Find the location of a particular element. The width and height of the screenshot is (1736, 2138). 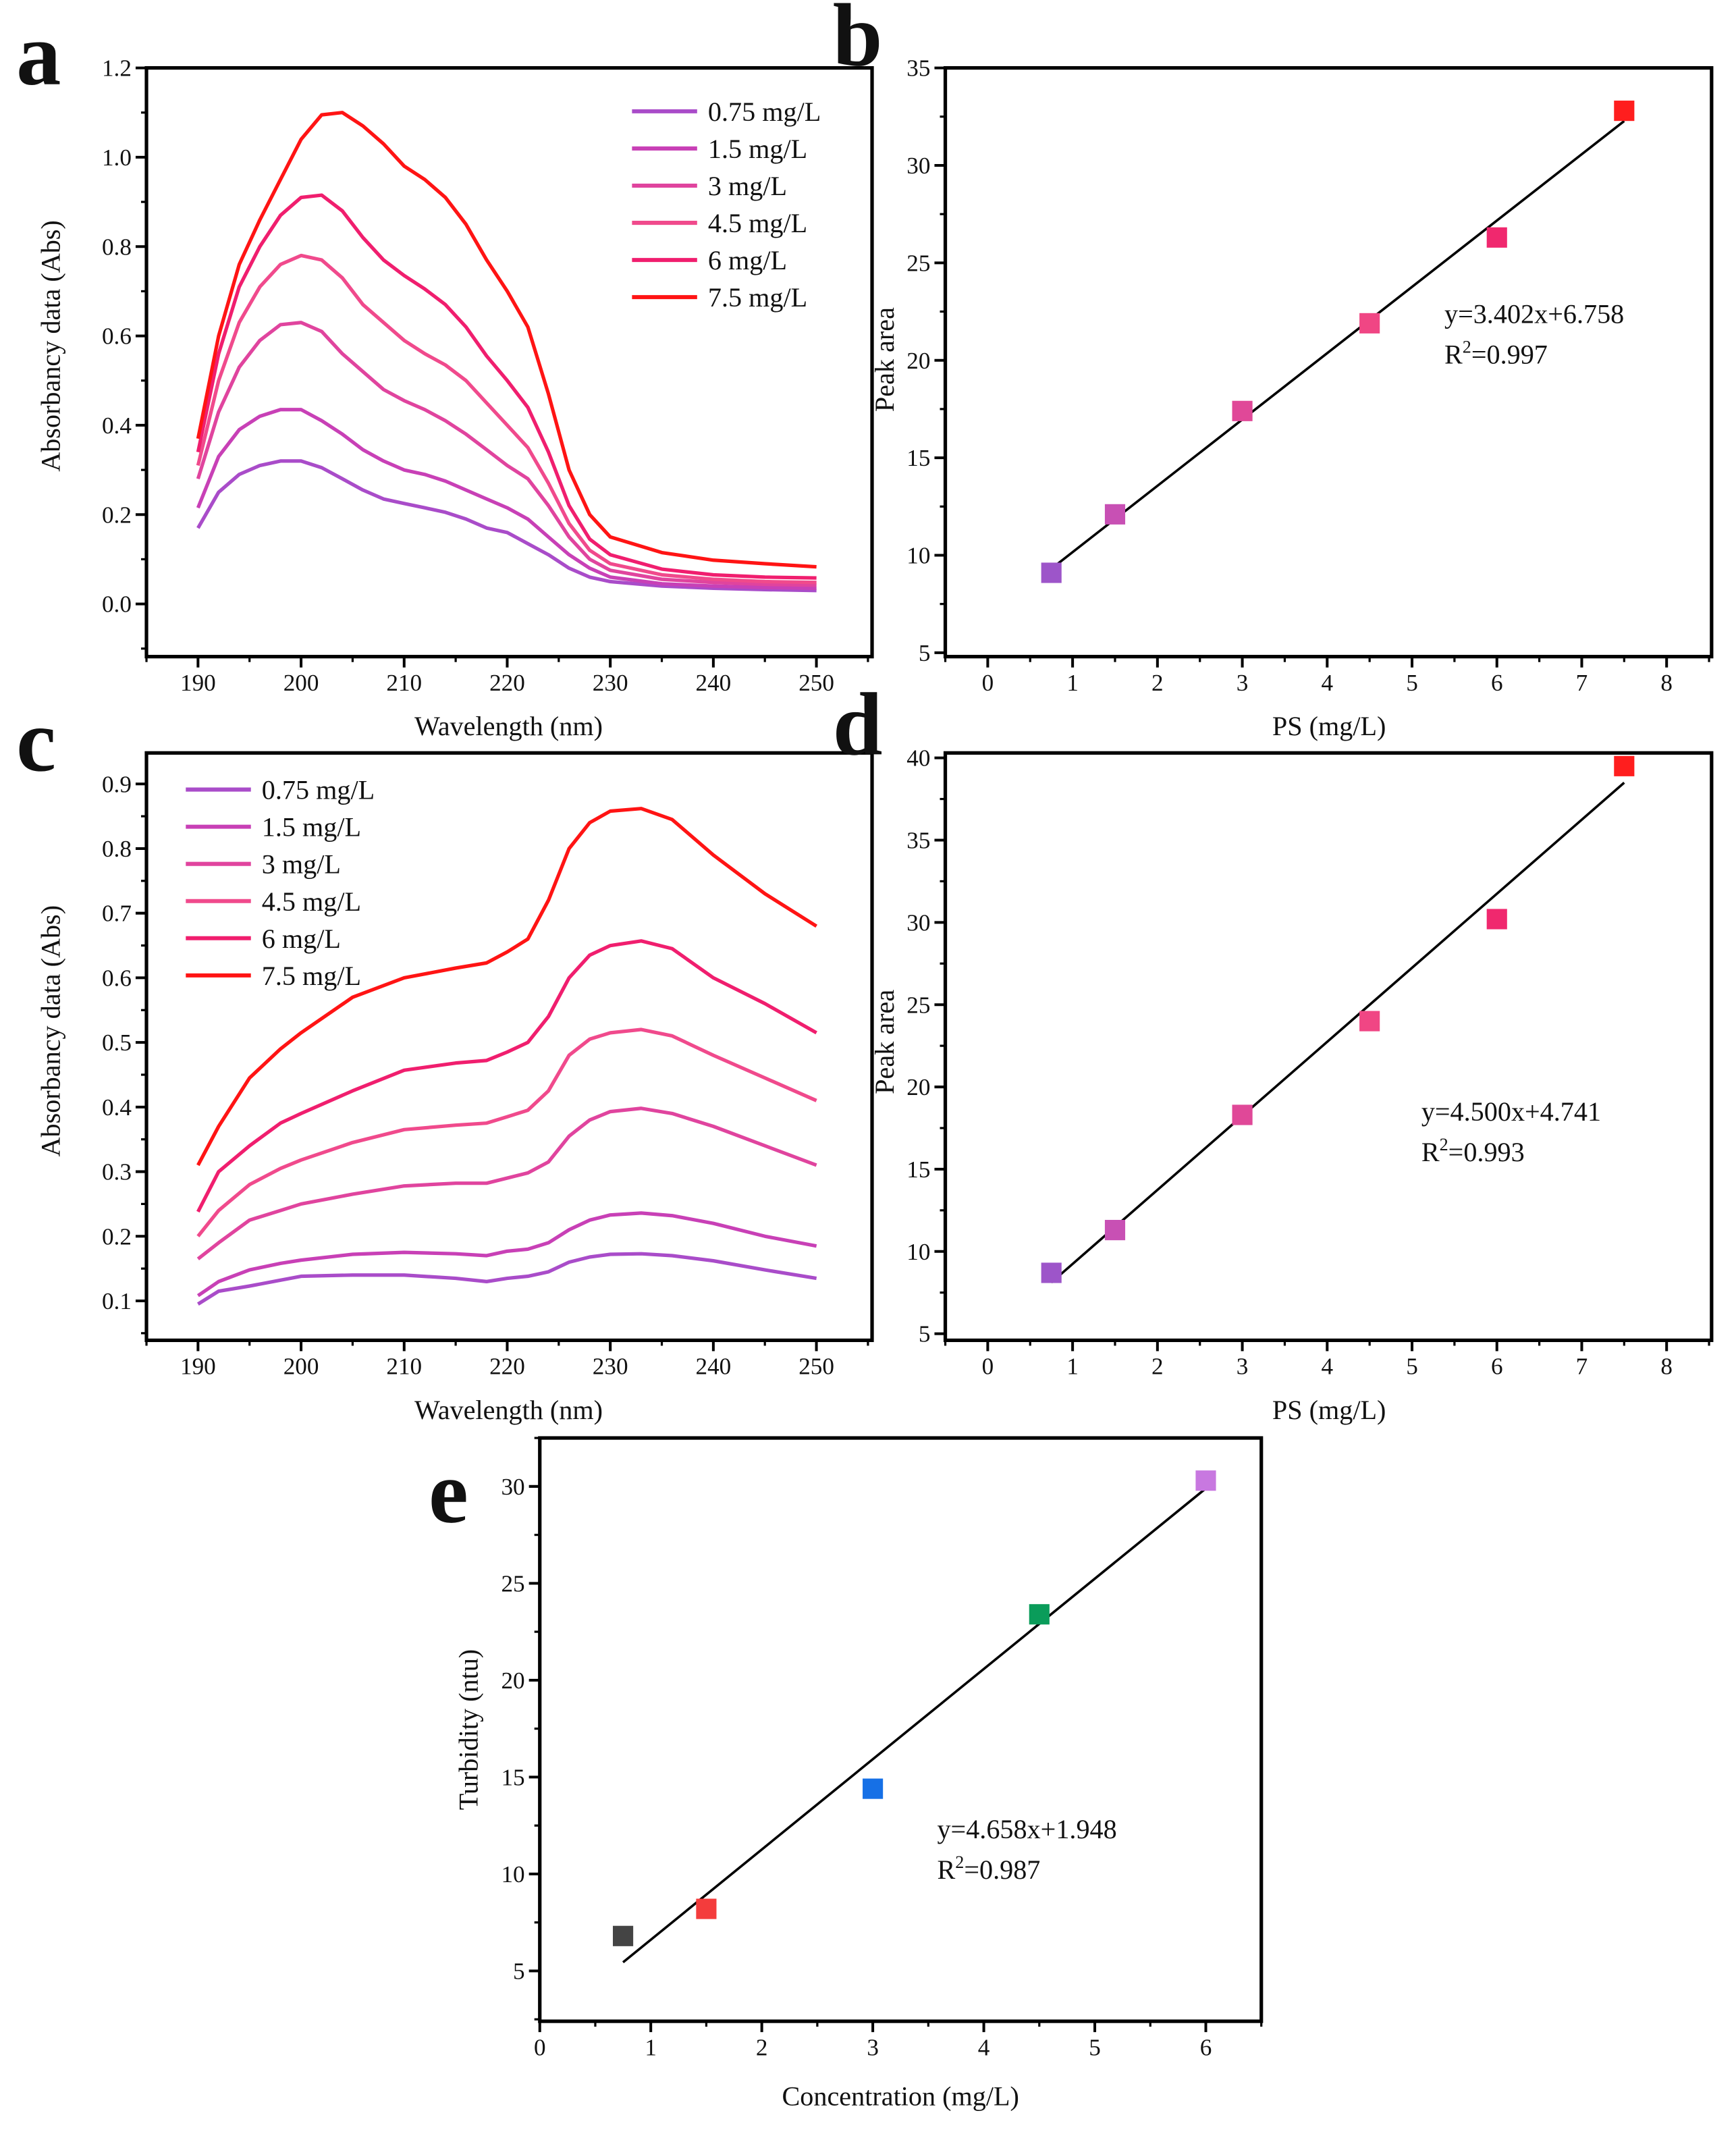

y-tick-label: 25 is located at coordinates (918, 263).